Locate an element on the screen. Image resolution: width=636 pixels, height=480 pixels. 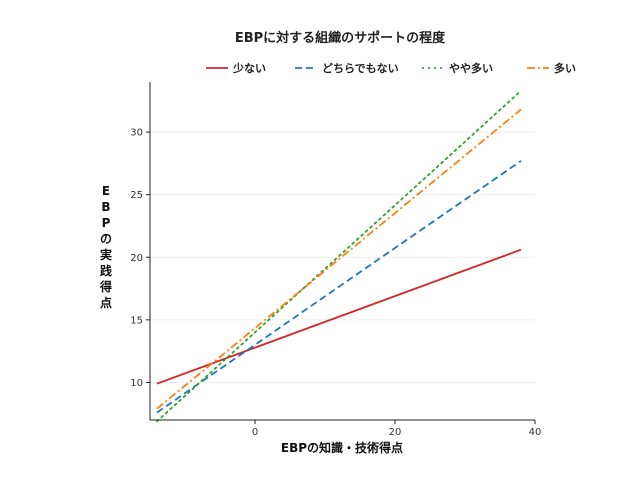
x-tick-label: 20 is located at coordinates (395, 432).